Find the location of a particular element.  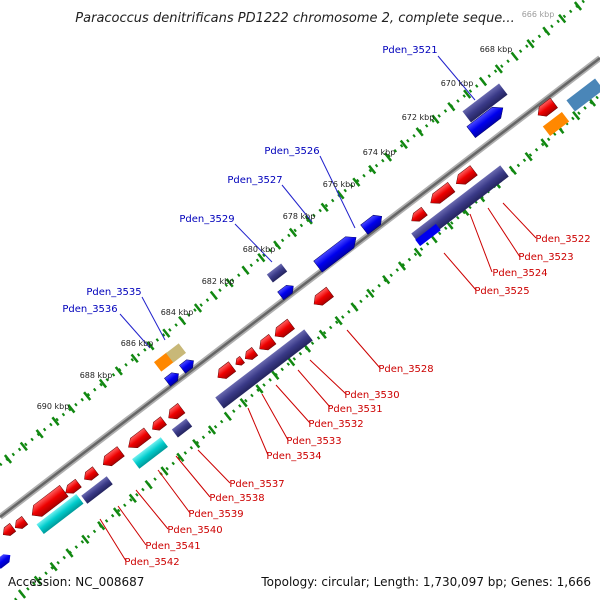

gene-label: Pden_3533 is located at coordinates (313, 441).